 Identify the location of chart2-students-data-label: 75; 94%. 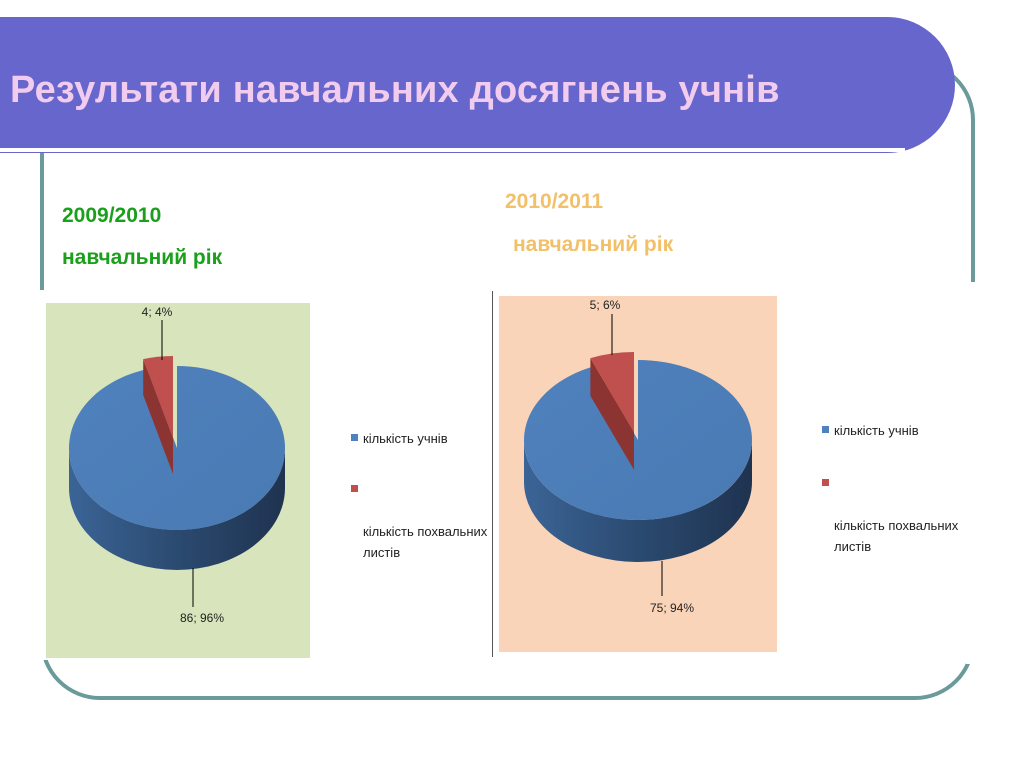
(672, 608).